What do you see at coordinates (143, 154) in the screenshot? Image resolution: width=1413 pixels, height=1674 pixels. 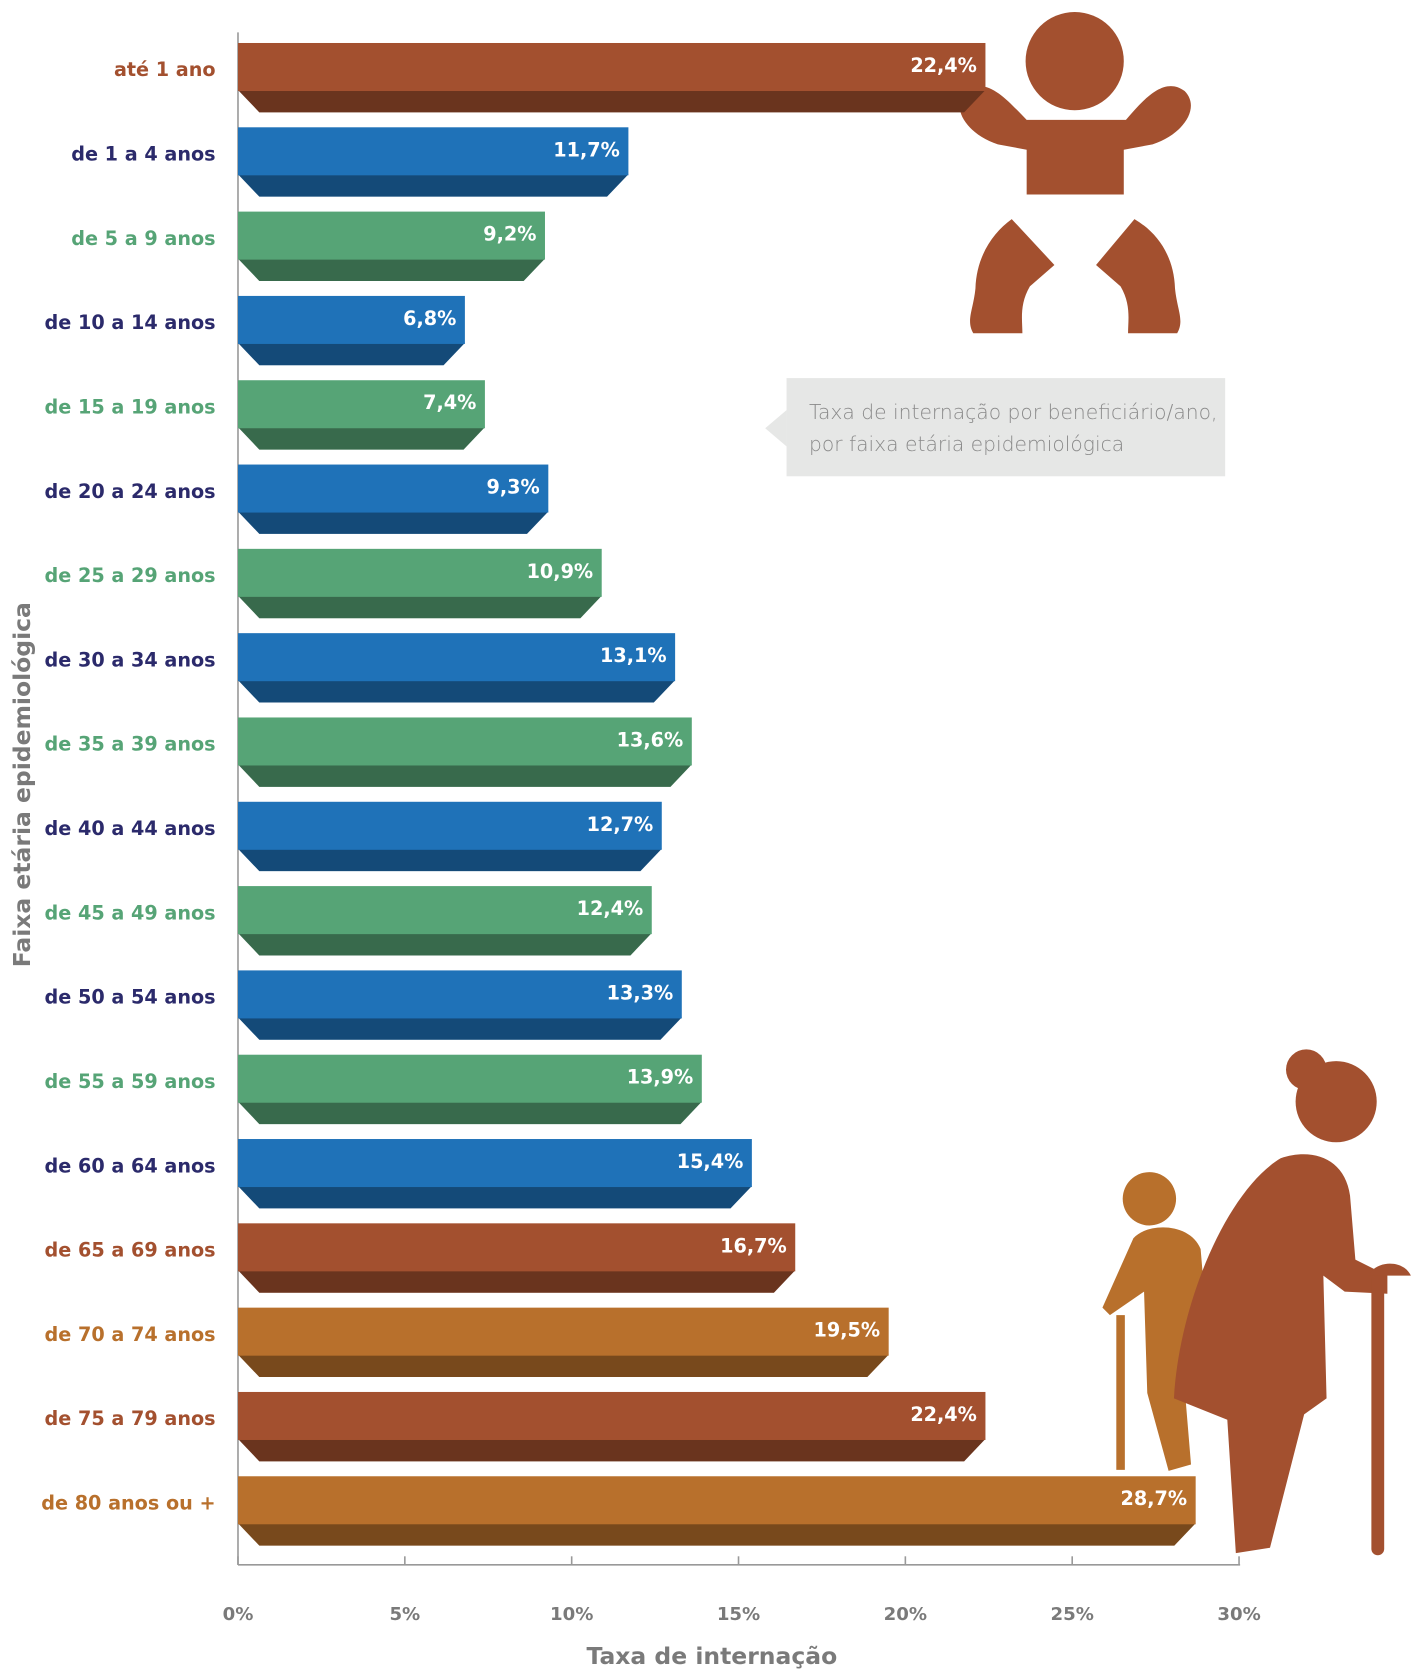 I see `category-label: de 1 a 4 anos` at bounding box center [143, 154].